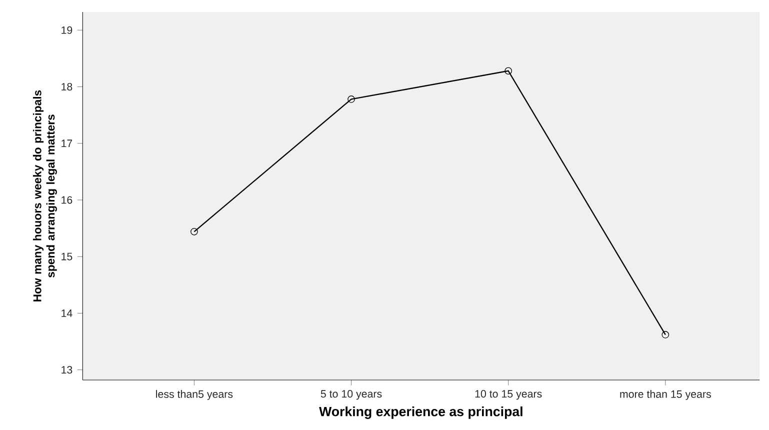 The height and width of the screenshot is (430, 769). Describe the element at coordinates (351, 395) in the screenshot. I see `x-tick-label: 5 to 10 years` at that location.